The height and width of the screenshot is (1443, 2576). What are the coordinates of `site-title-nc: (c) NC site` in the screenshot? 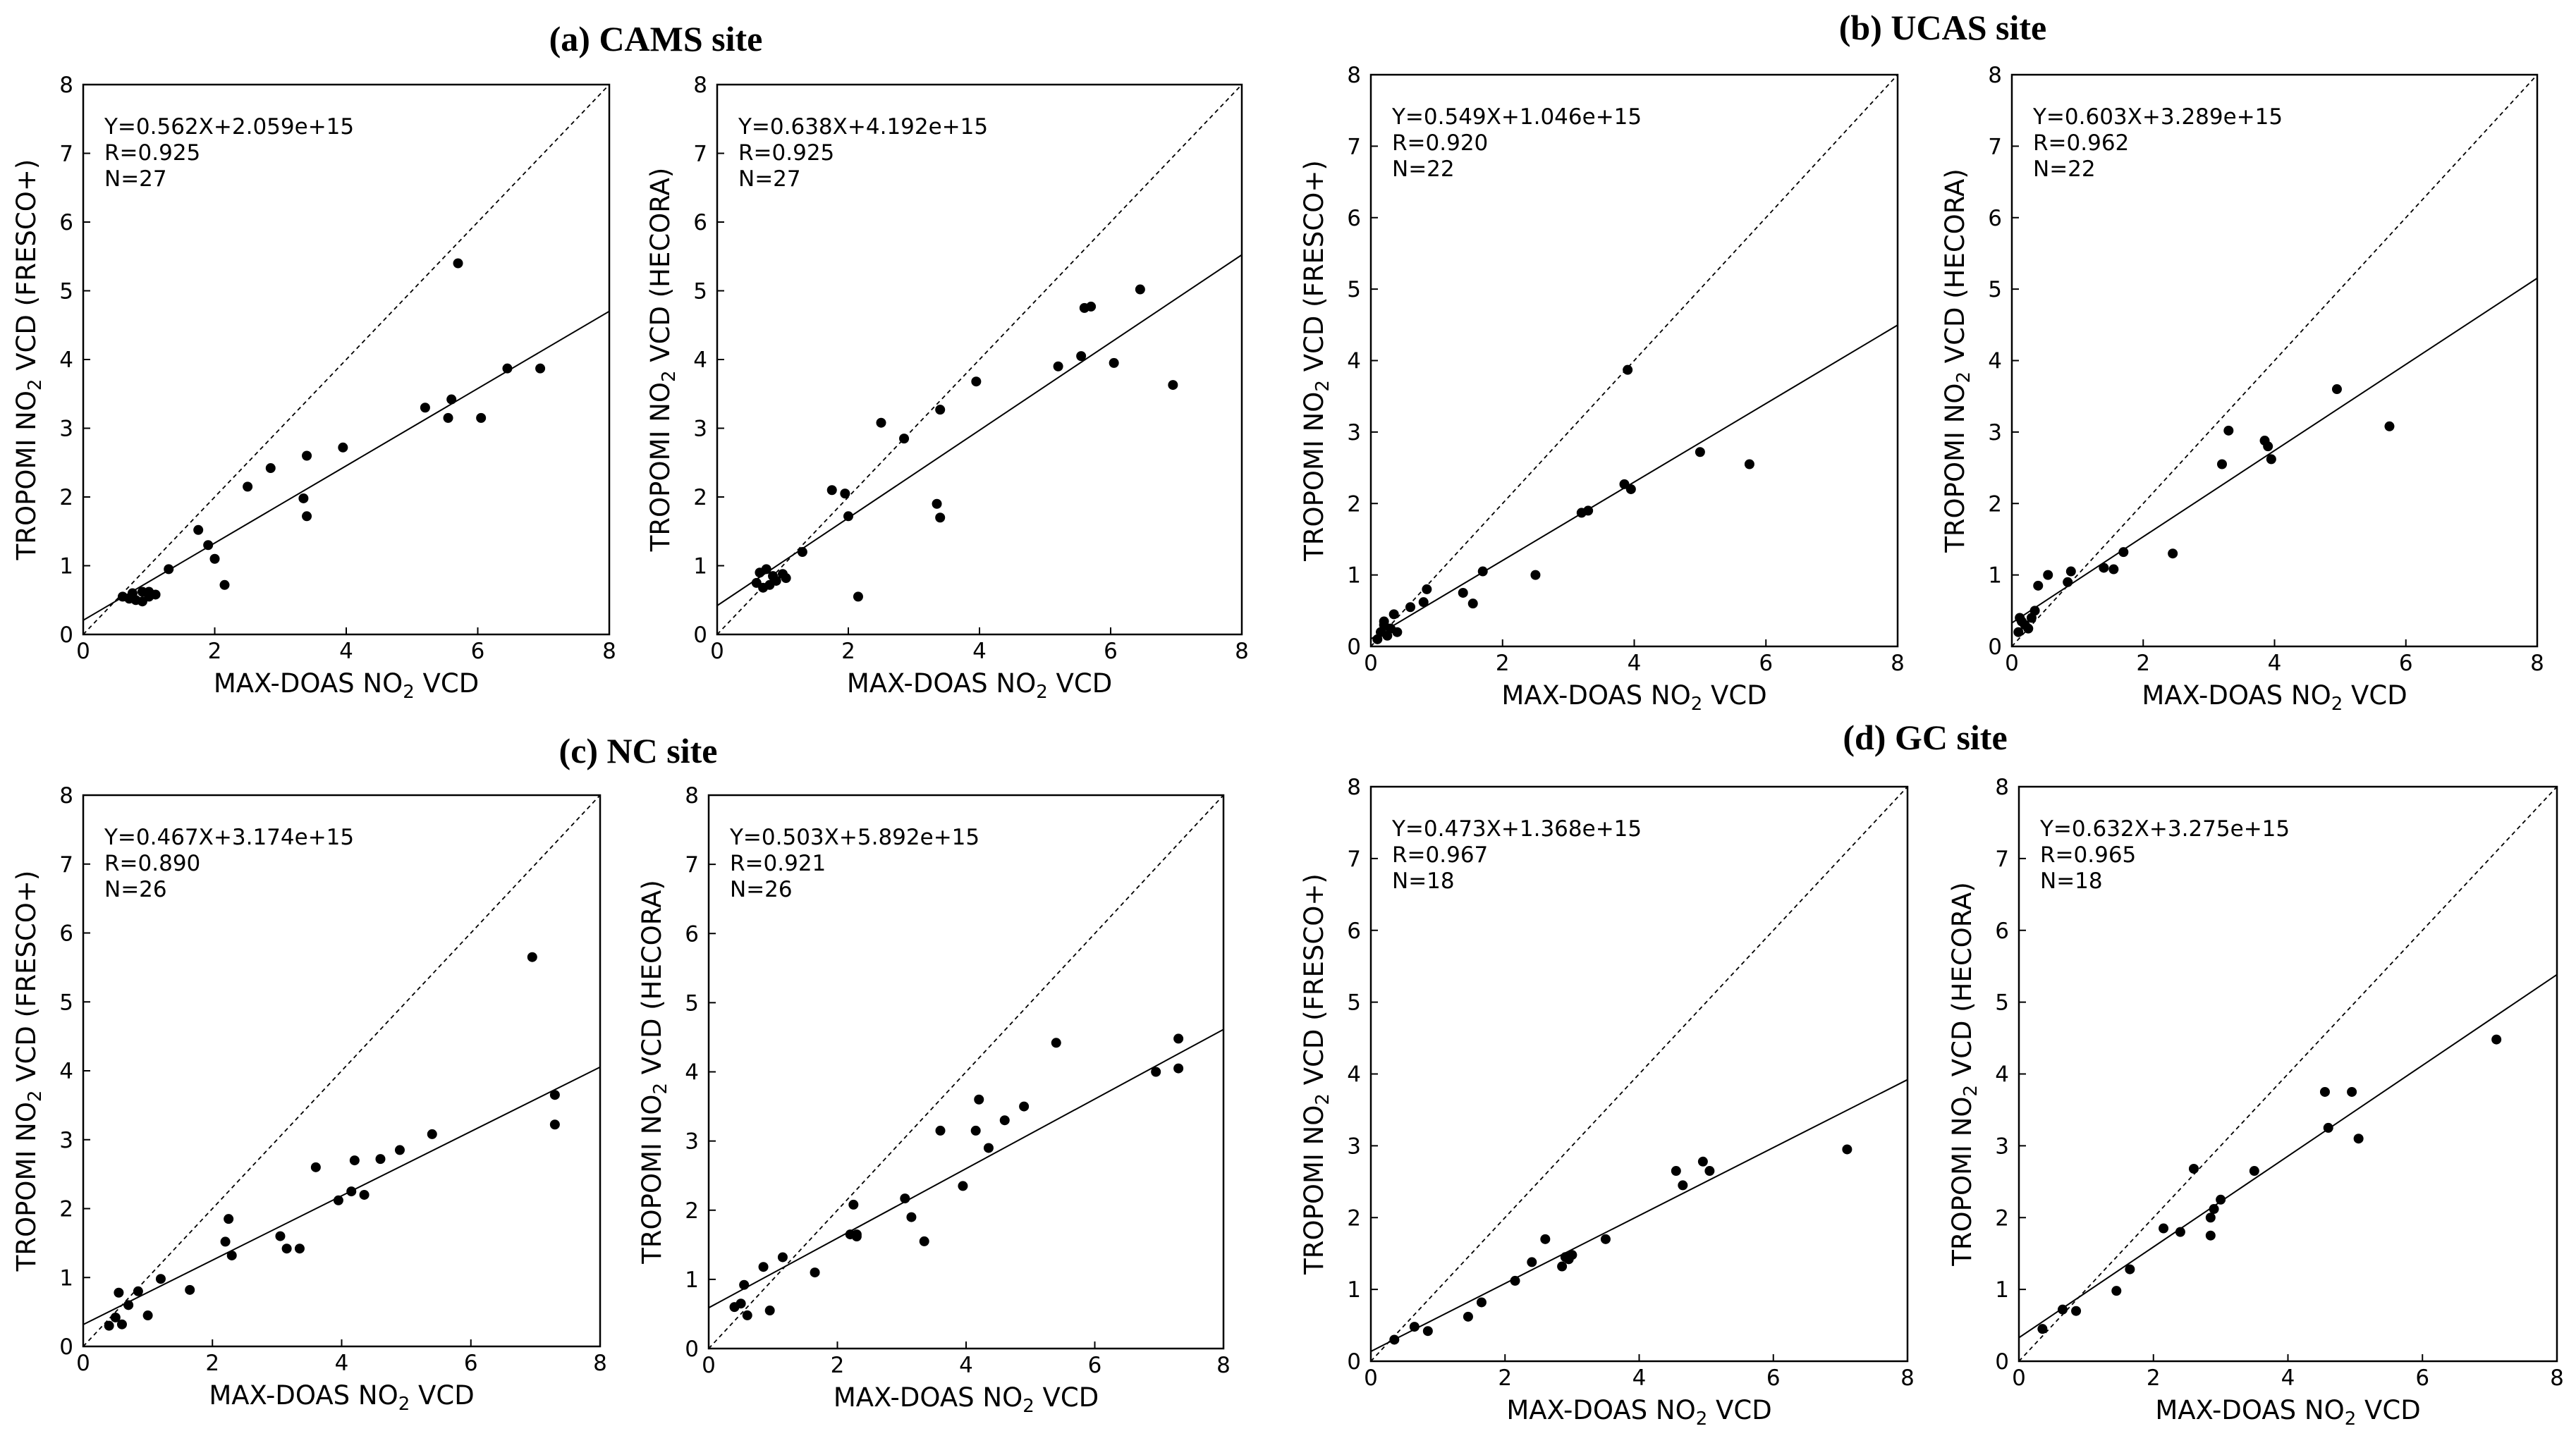 It's located at (639, 750).